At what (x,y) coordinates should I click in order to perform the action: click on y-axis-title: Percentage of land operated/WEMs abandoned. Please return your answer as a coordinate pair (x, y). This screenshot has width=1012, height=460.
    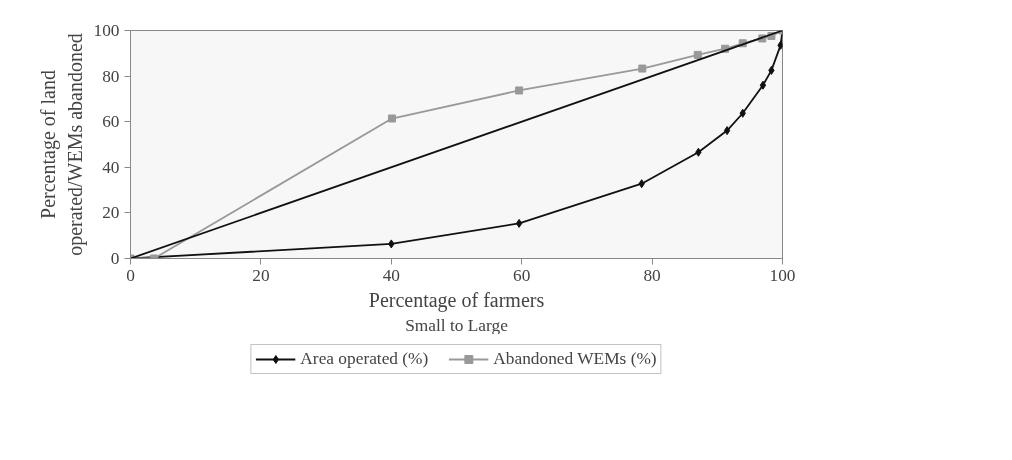
    Looking at the image, I should click on (62, 144).